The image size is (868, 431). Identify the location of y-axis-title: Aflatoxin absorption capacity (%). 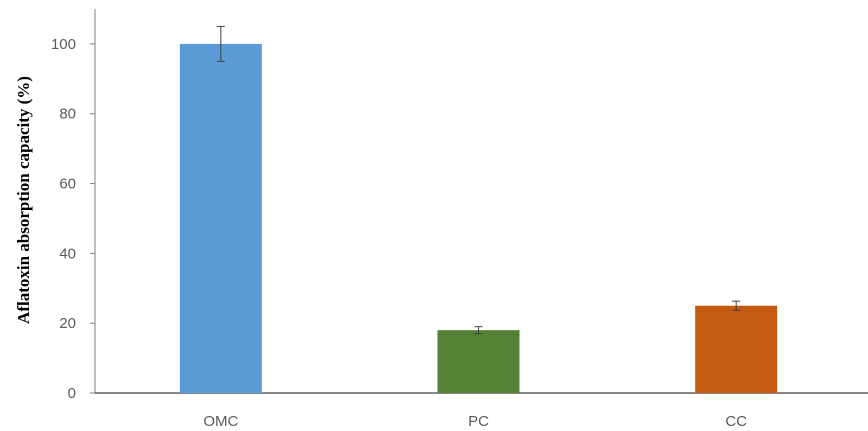
(23, 200).